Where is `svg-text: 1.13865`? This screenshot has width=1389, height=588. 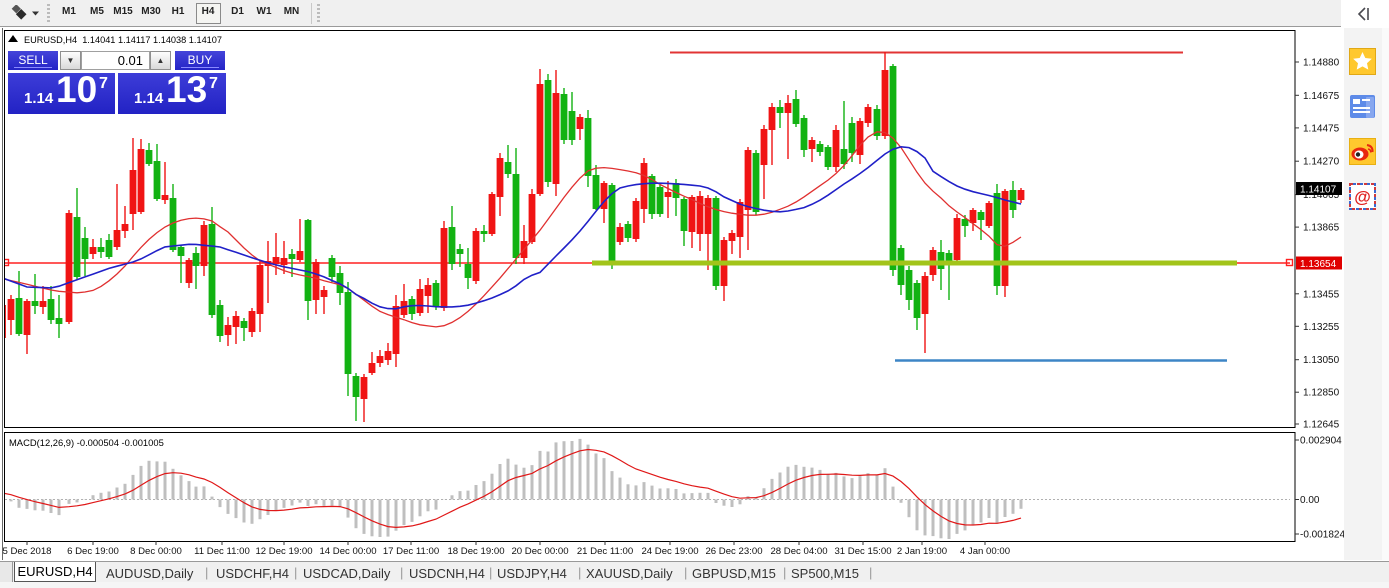
svg-text: 1.13865 is located at coordinates (1321, 228).